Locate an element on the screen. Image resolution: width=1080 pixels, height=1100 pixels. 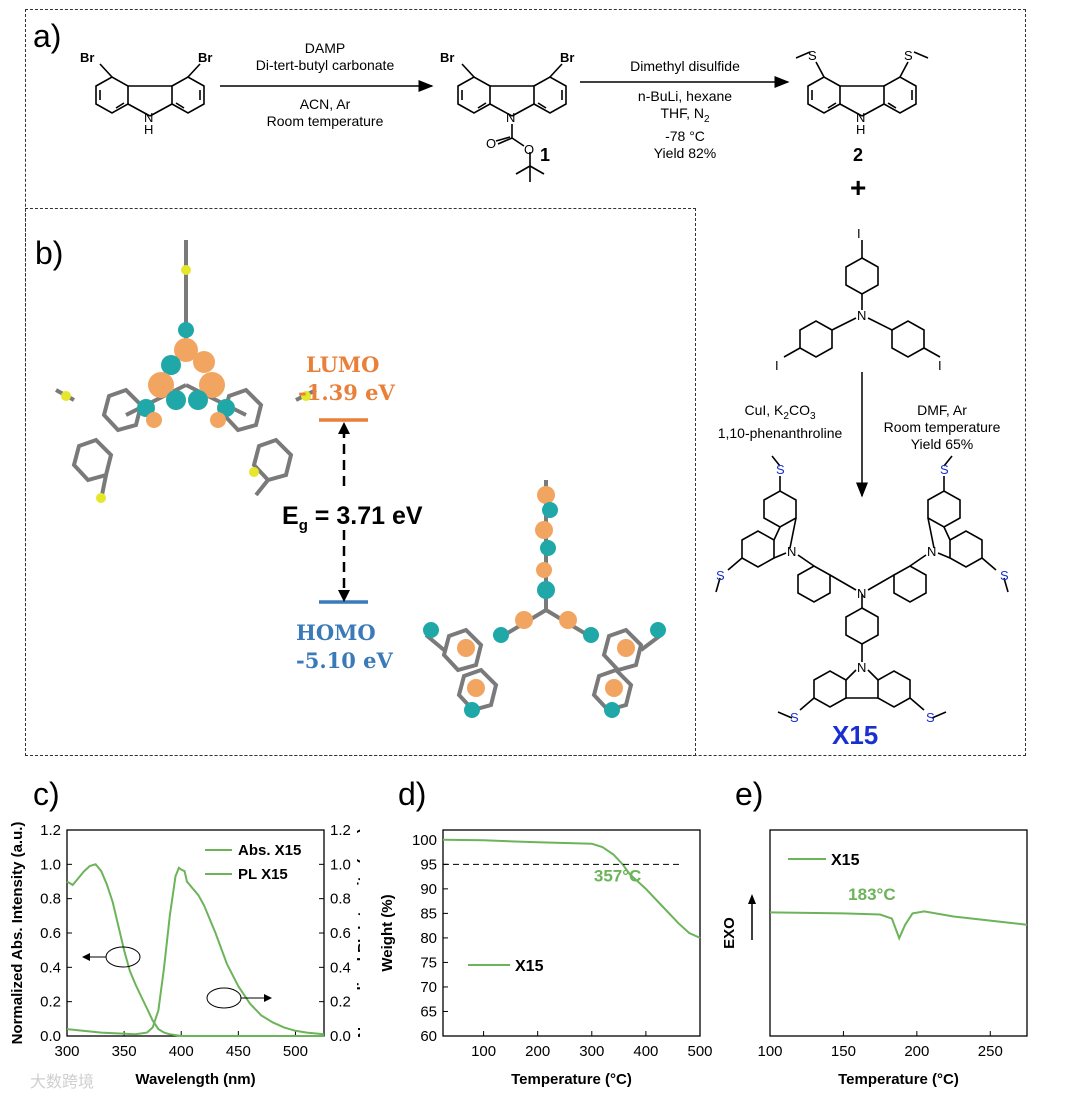
pl-axis-indicator-head is located at coordinates (268, 998).